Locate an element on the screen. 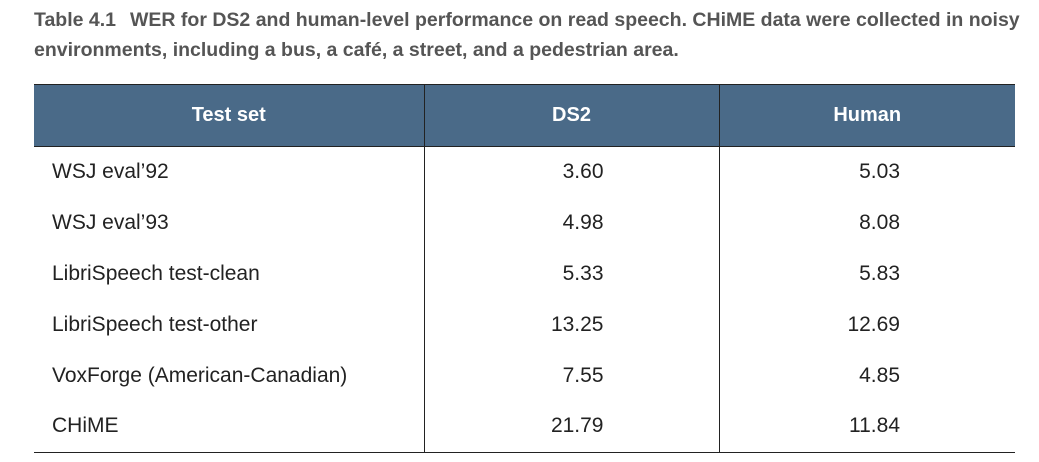 This screenshot has height=462, width=1039. column-header: Human is located at coordinates (866, 115).